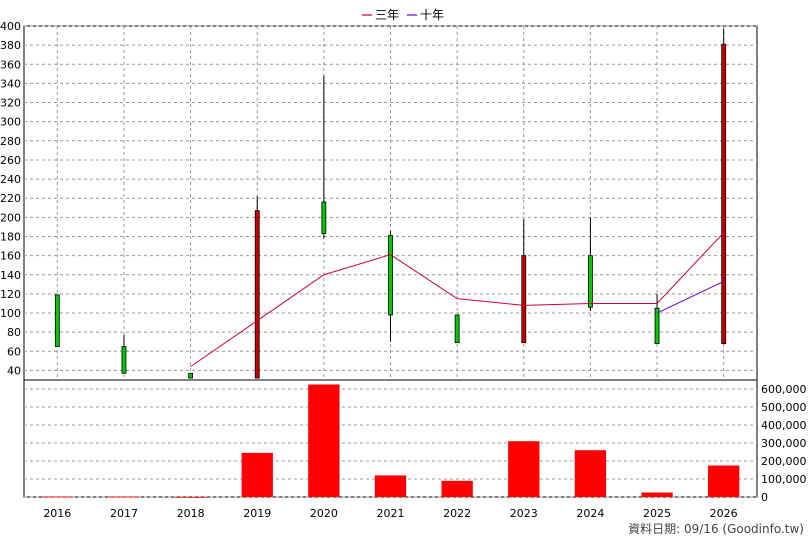 This screenshot has height=540, width=808. I want to click on price-tick-label: 340, so click(10, 83).